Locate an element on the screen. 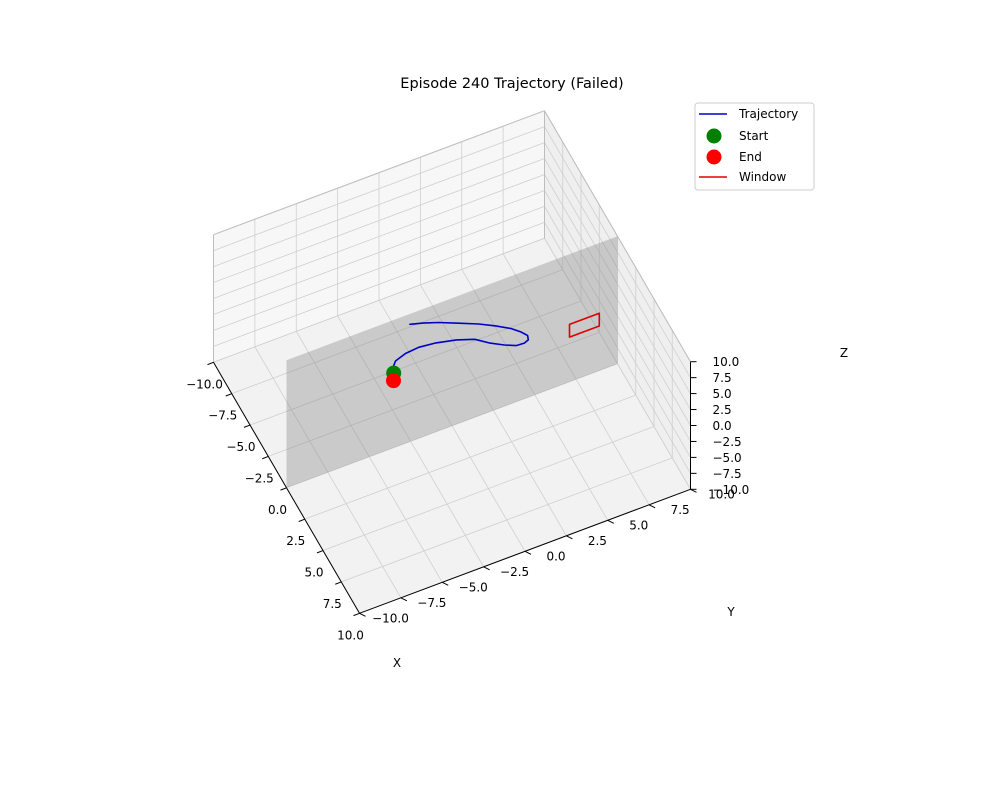 This screenshot has width=1000, height=805. z-tick-label: 2.5 is located at coordinates (722, 410).